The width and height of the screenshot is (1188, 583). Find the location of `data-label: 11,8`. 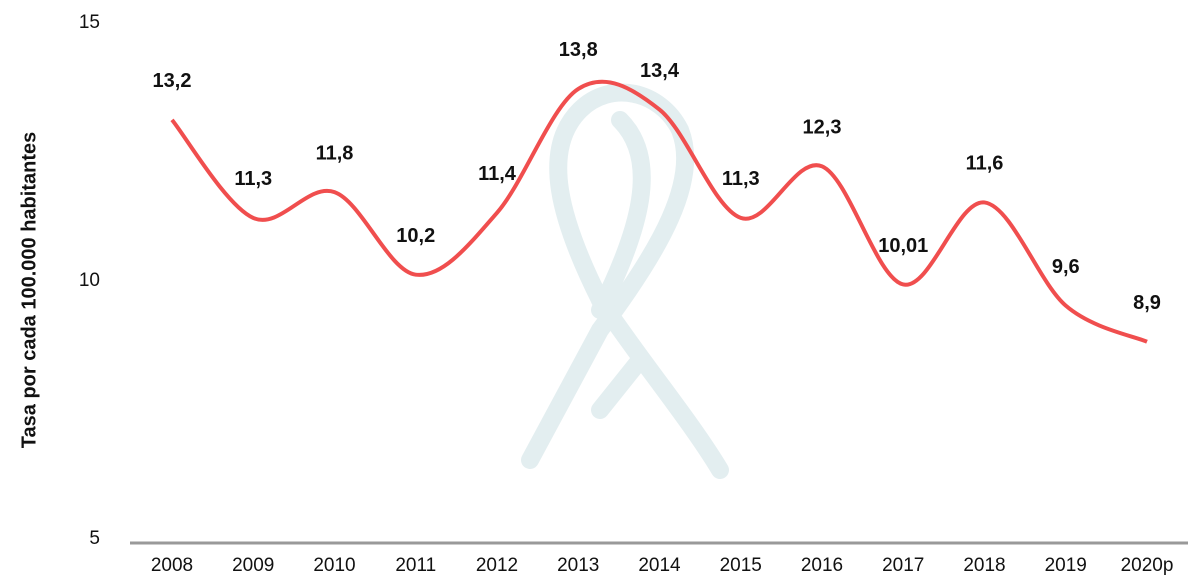

data-label: 11,8 is located at coordinates (335, 153).